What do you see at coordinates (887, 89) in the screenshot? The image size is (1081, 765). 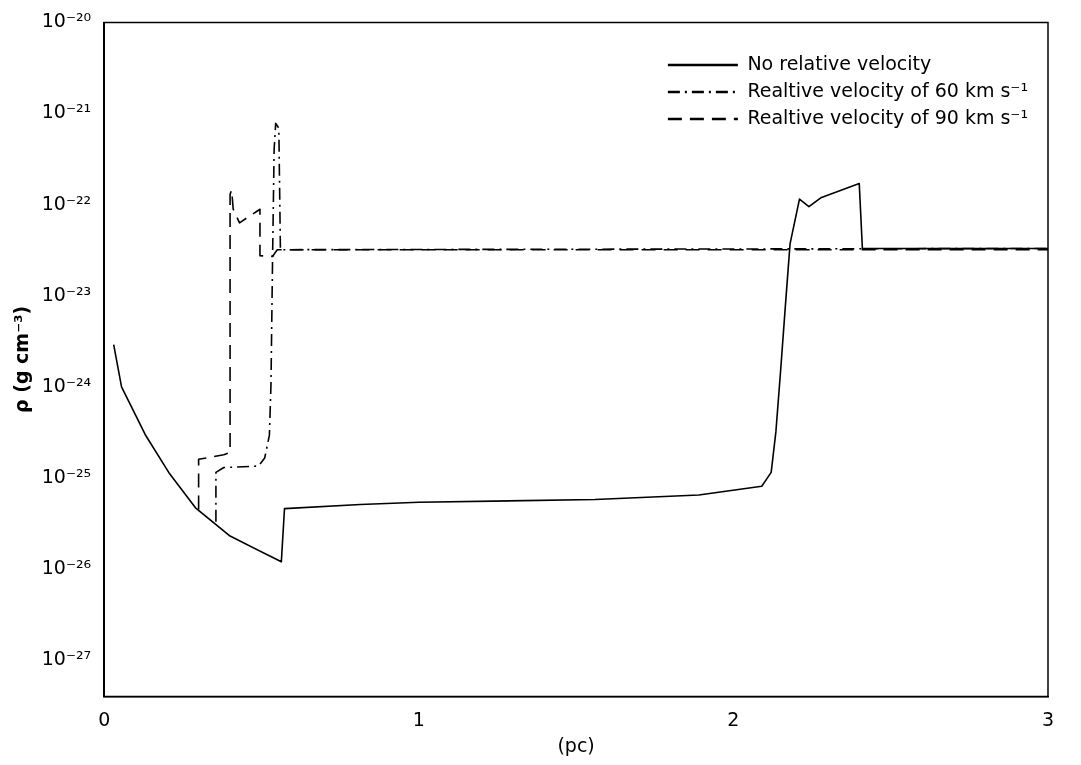 I see `legend-label: Realtive velocity of 60 km s⁻¹` at bounding box center [887, 89].